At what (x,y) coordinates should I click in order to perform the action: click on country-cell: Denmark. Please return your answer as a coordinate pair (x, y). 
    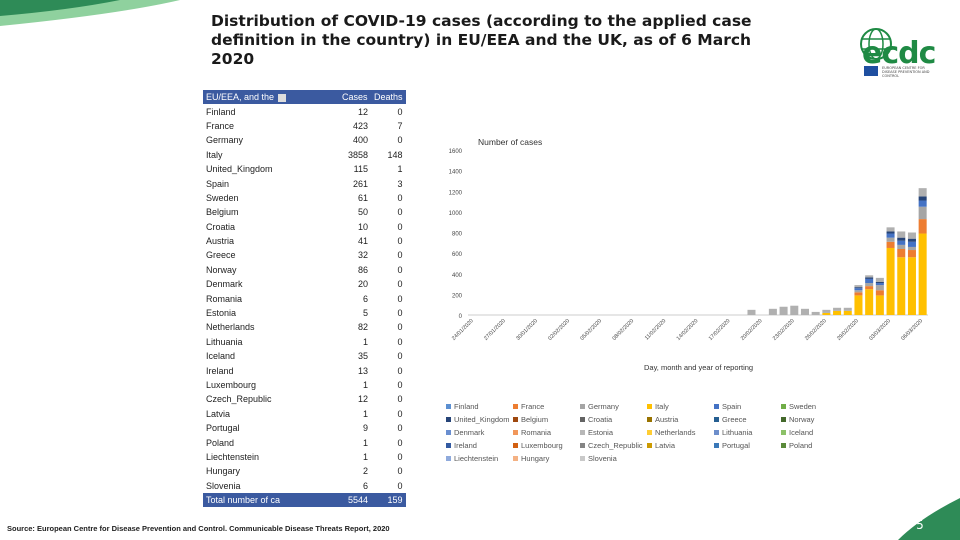
    Looking at the image, I should click on (224, 284).